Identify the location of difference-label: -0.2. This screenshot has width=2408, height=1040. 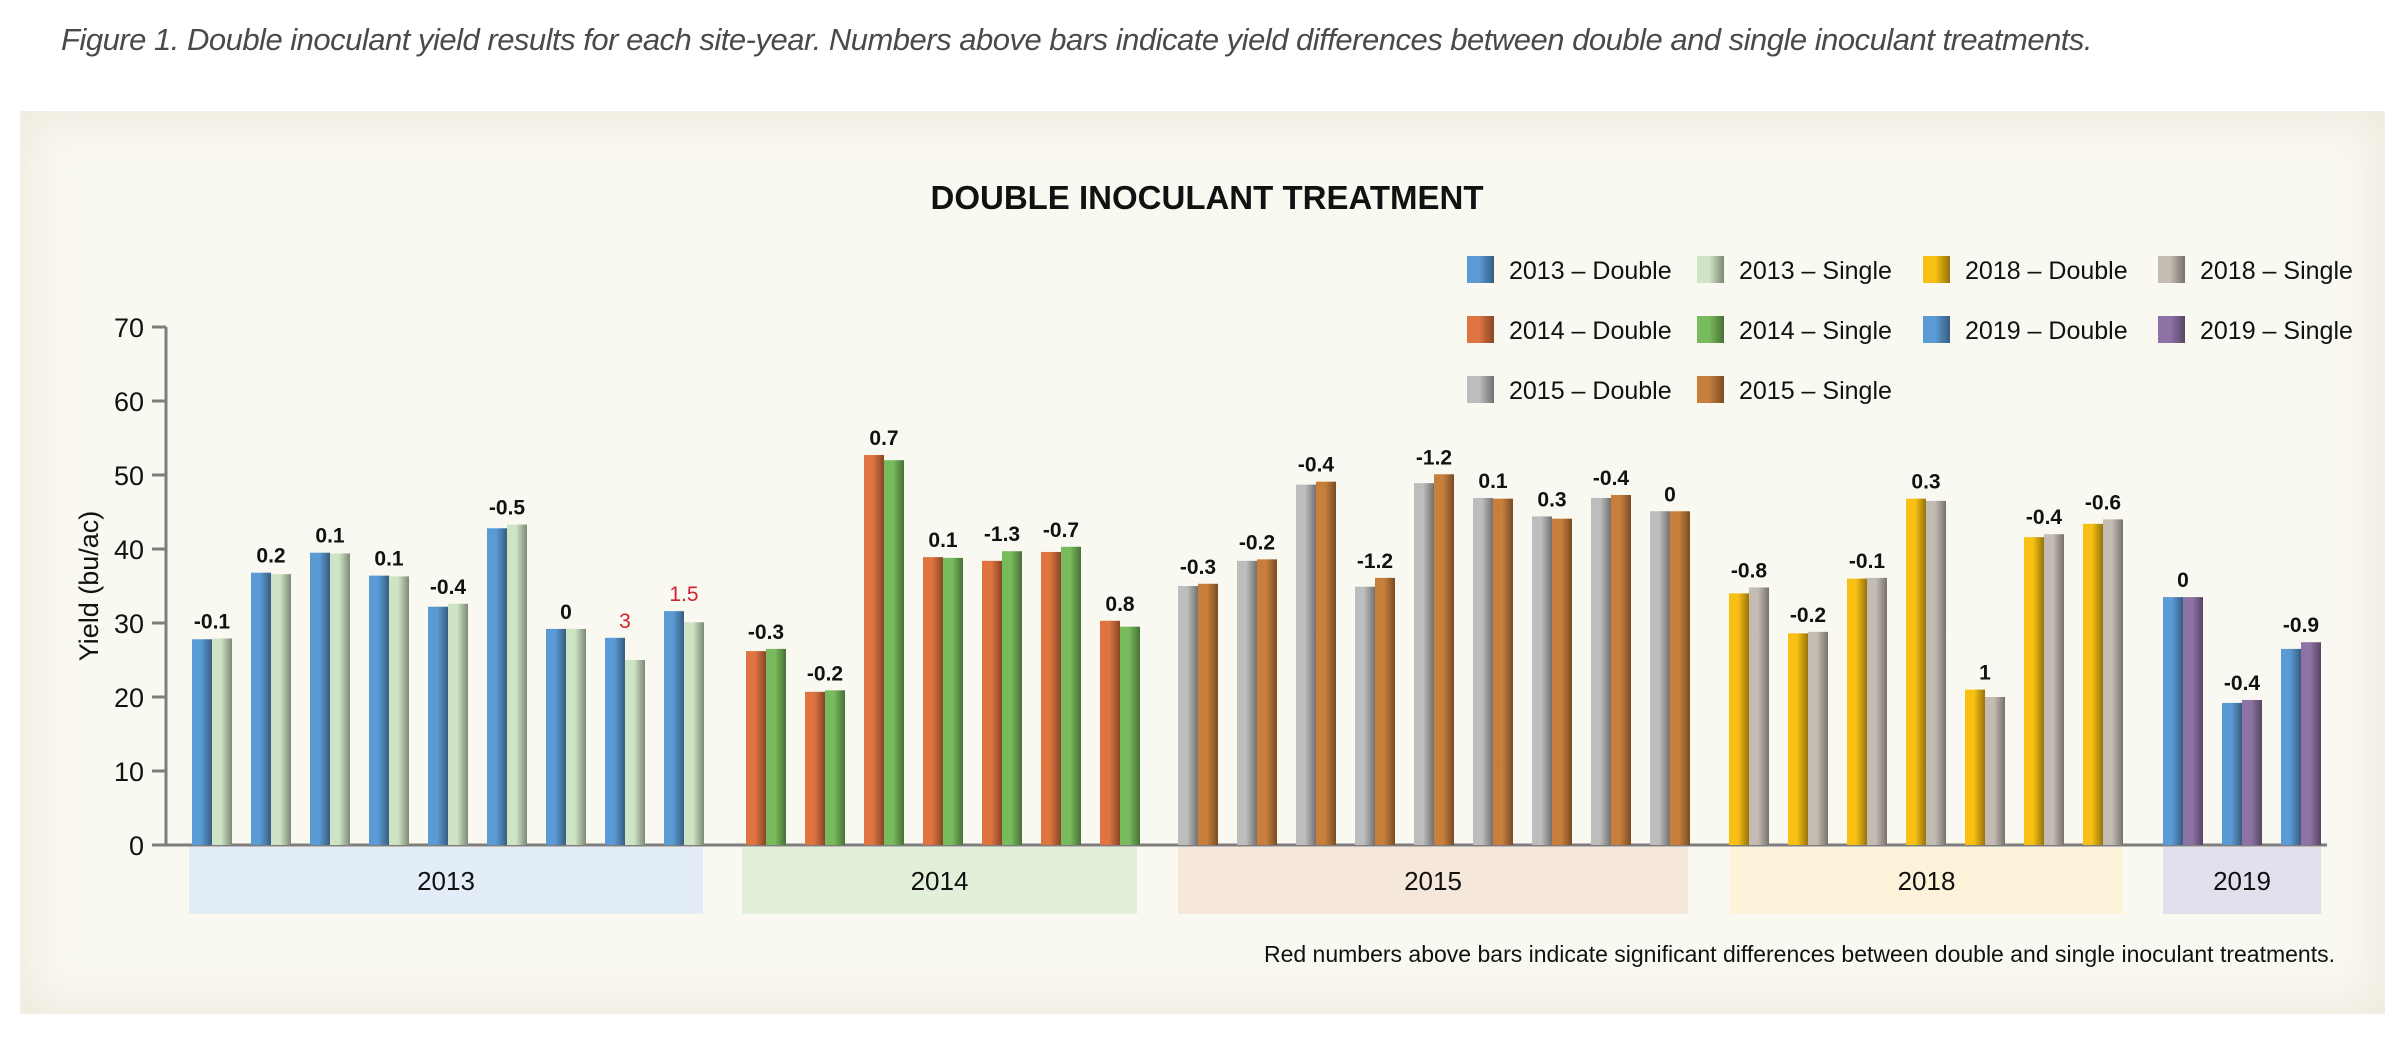
(1808, 615).